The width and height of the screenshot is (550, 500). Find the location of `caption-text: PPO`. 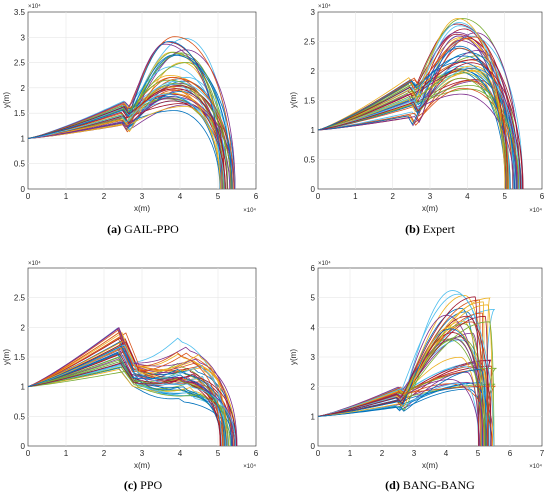

caption-text: PPO is located at coordinates (151, 485).